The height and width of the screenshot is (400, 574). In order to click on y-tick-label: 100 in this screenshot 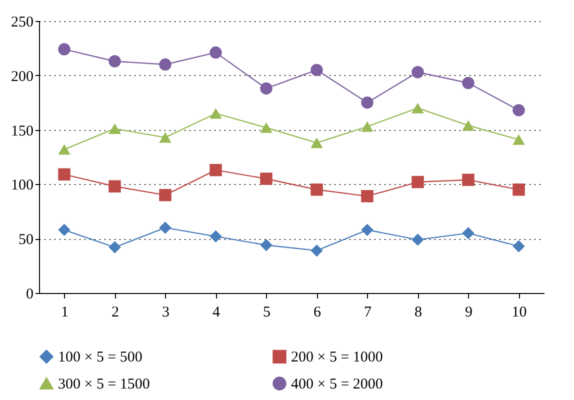, I will do `click(22, 186)`.